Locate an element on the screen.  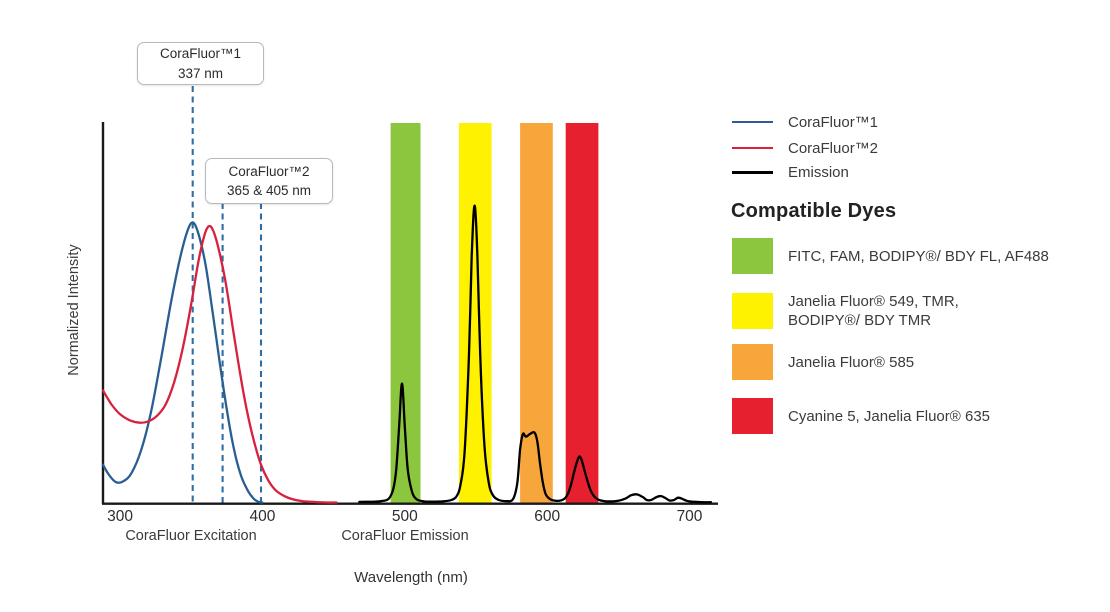
dye-row-green: FITC, FAM, BODIPY®/ BDY FL, AF488 is located at coordinates (890, 256).